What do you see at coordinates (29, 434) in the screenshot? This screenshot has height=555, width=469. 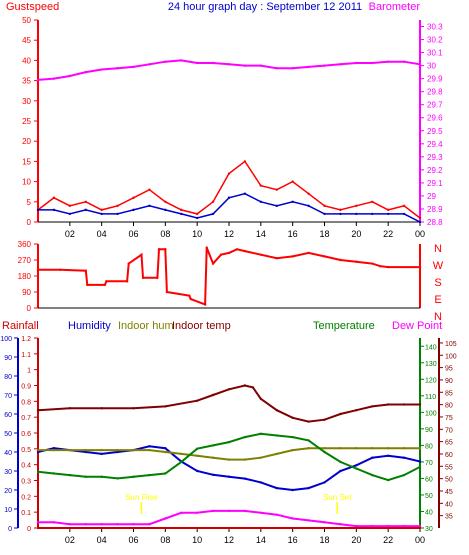 I see `rainfall-ticks: 0 0.1 0.2 0.3 0.4 0.5 0.6 0.7 0.8 0.9 1 1.1 1.2` at bounding box center [29, 434].